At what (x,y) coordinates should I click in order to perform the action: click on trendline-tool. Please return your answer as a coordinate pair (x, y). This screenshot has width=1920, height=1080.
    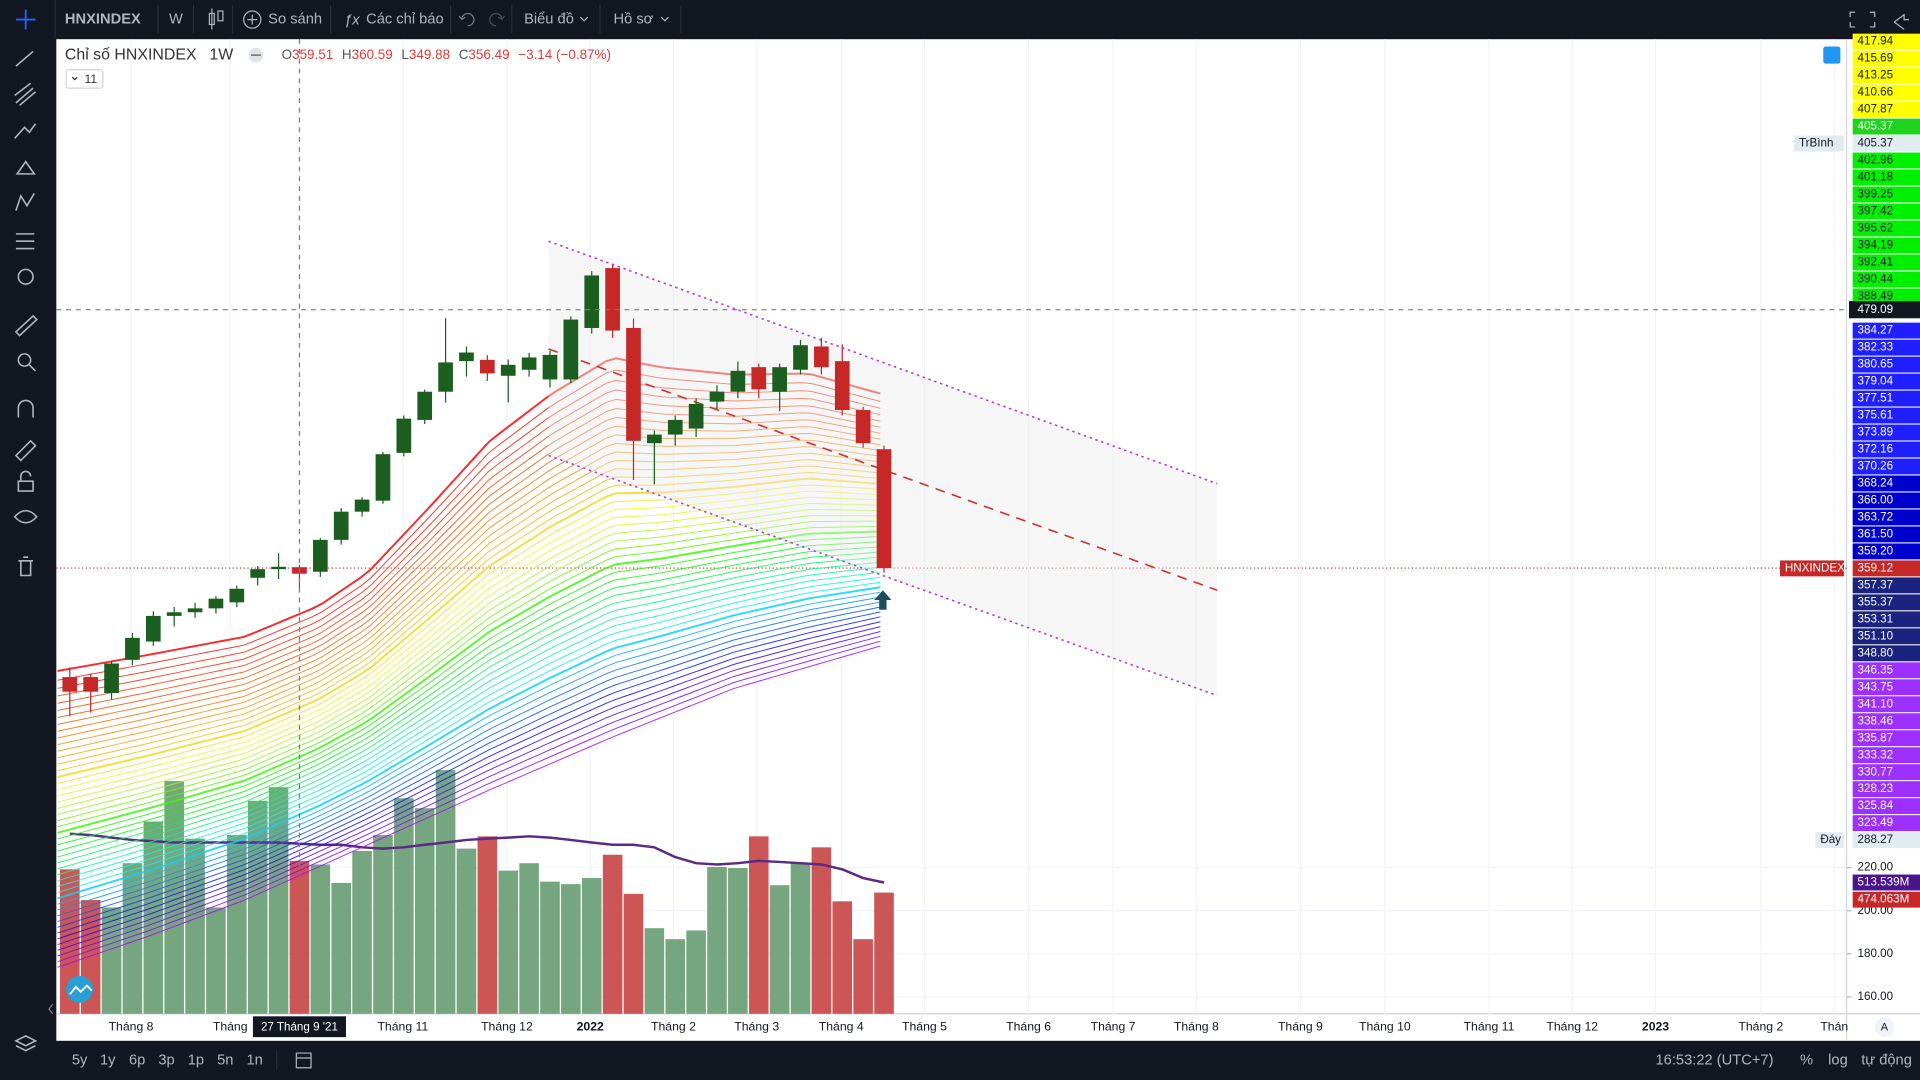
    Looking at the image, I should click on (24, 58).